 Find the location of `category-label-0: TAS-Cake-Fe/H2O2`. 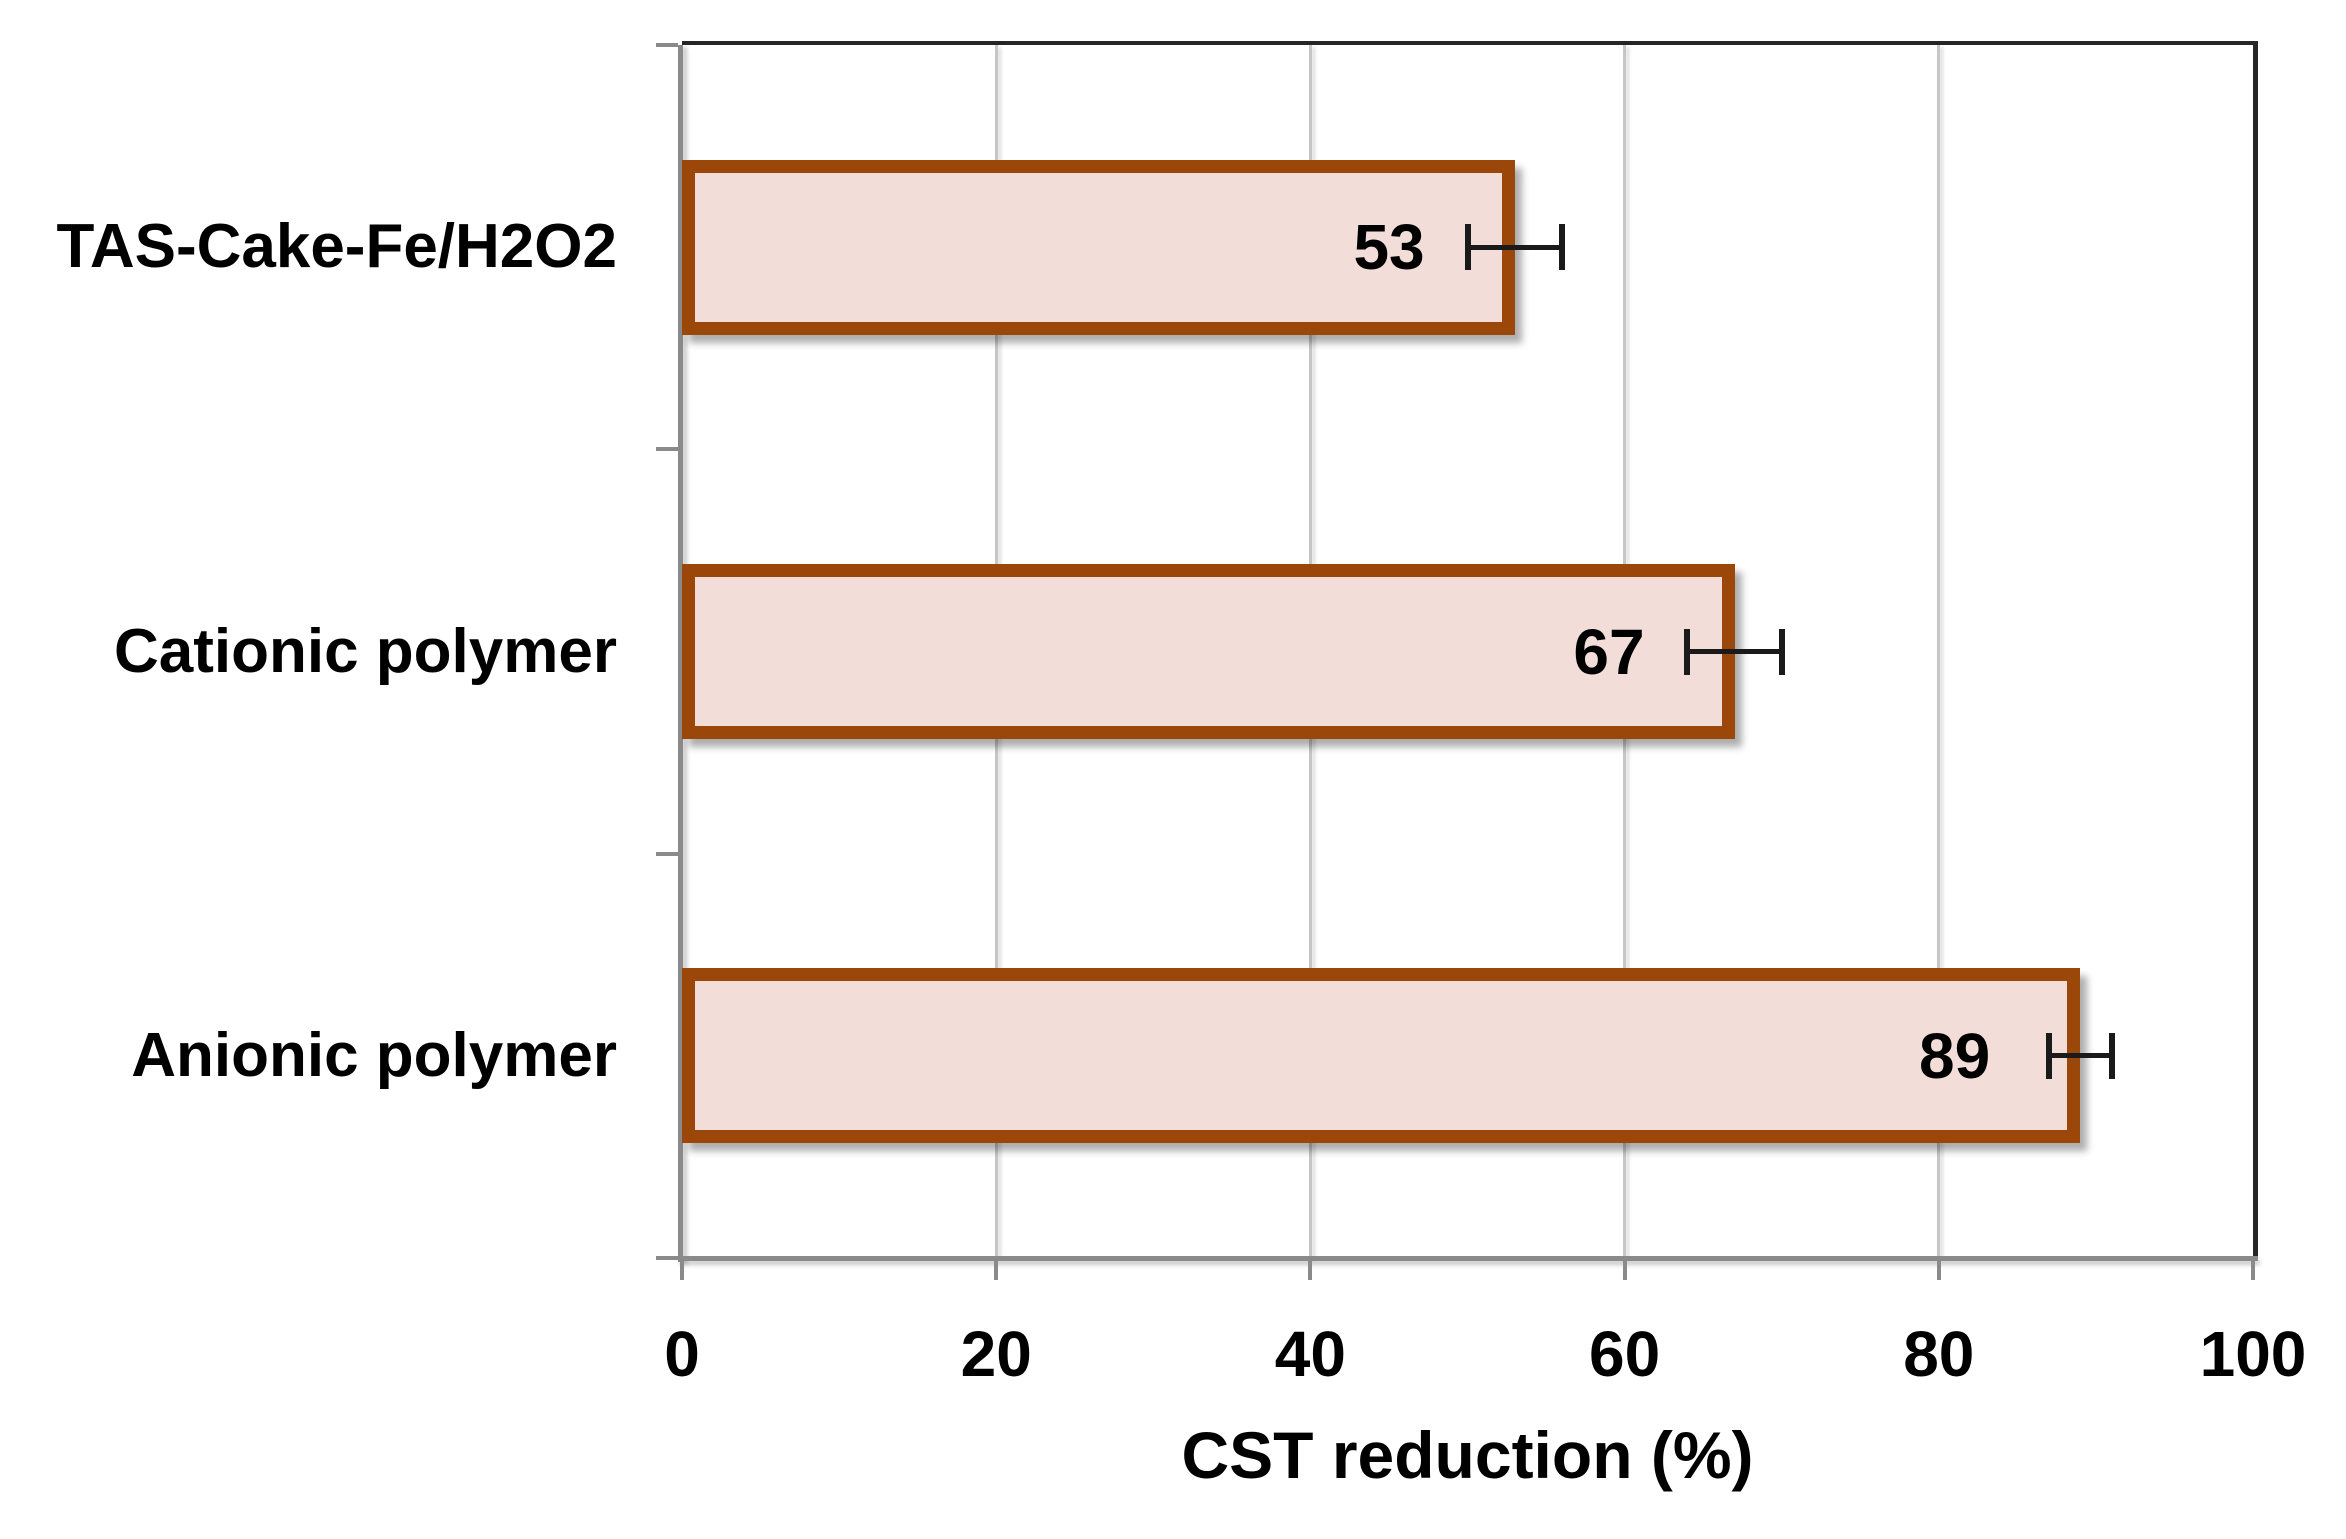

category-label-0: TAS-Cake-Fe/H2O2 is located at coordinates (336, 247).